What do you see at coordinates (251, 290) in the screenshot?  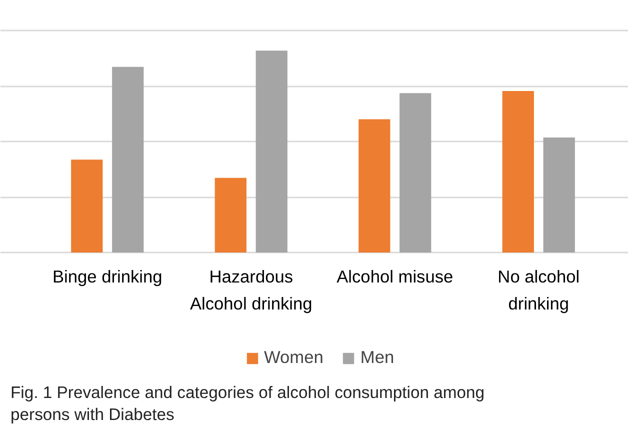 I see `x-tick-label: Hazardous Alcohol drinking` at bounding box center [251, 290].